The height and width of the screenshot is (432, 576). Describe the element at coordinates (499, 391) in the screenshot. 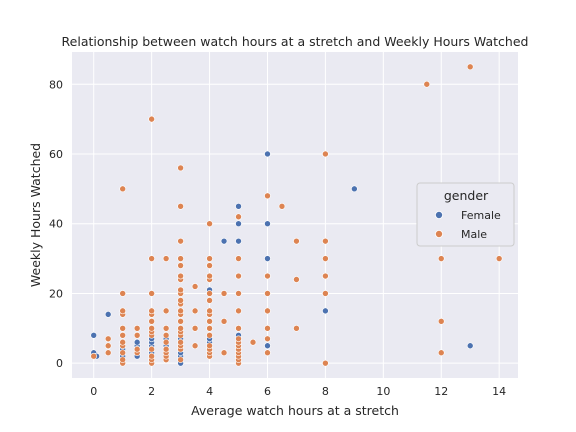

I see `x-tick-label: 14` at that location.